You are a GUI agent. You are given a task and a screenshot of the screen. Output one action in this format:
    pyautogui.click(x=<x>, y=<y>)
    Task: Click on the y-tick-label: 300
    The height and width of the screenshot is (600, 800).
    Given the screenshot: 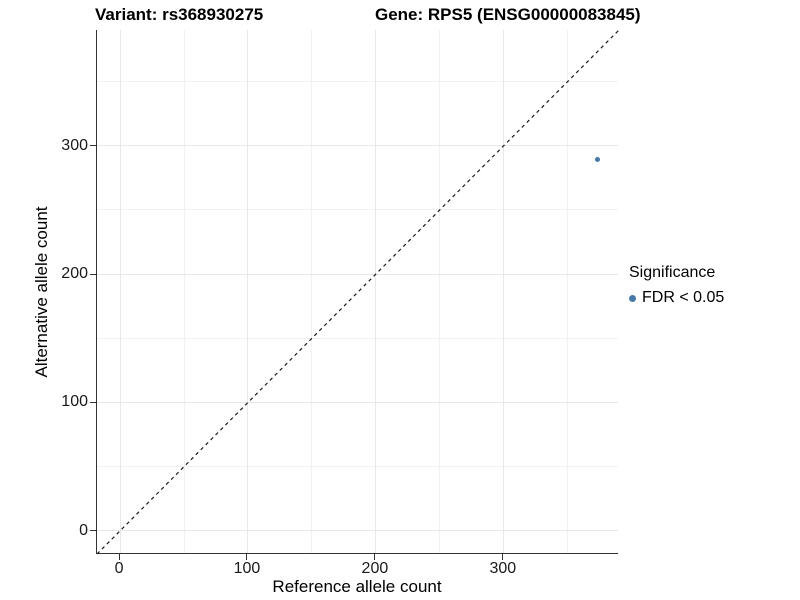 What is the action you would take?
    pyautogui.click(x=74, y=145)
    